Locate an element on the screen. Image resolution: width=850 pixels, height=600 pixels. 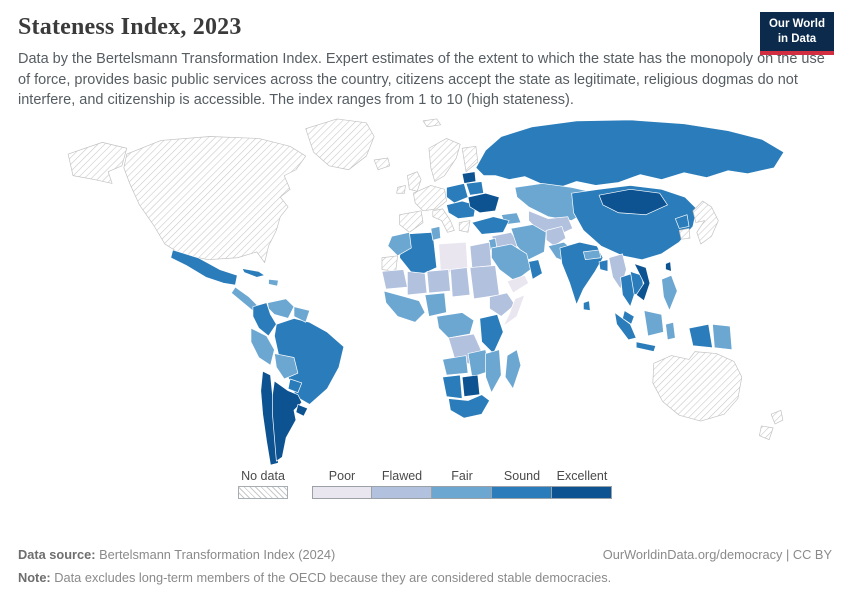
map-region-malaysia is located at coordinates (628, 317).